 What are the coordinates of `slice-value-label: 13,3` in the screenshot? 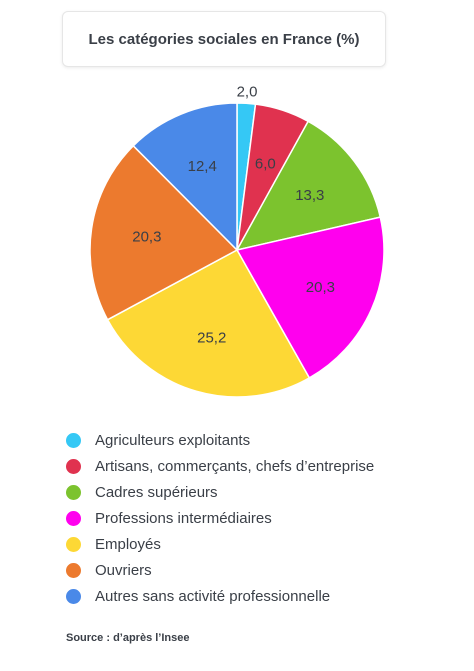 It's located at (309, 195).